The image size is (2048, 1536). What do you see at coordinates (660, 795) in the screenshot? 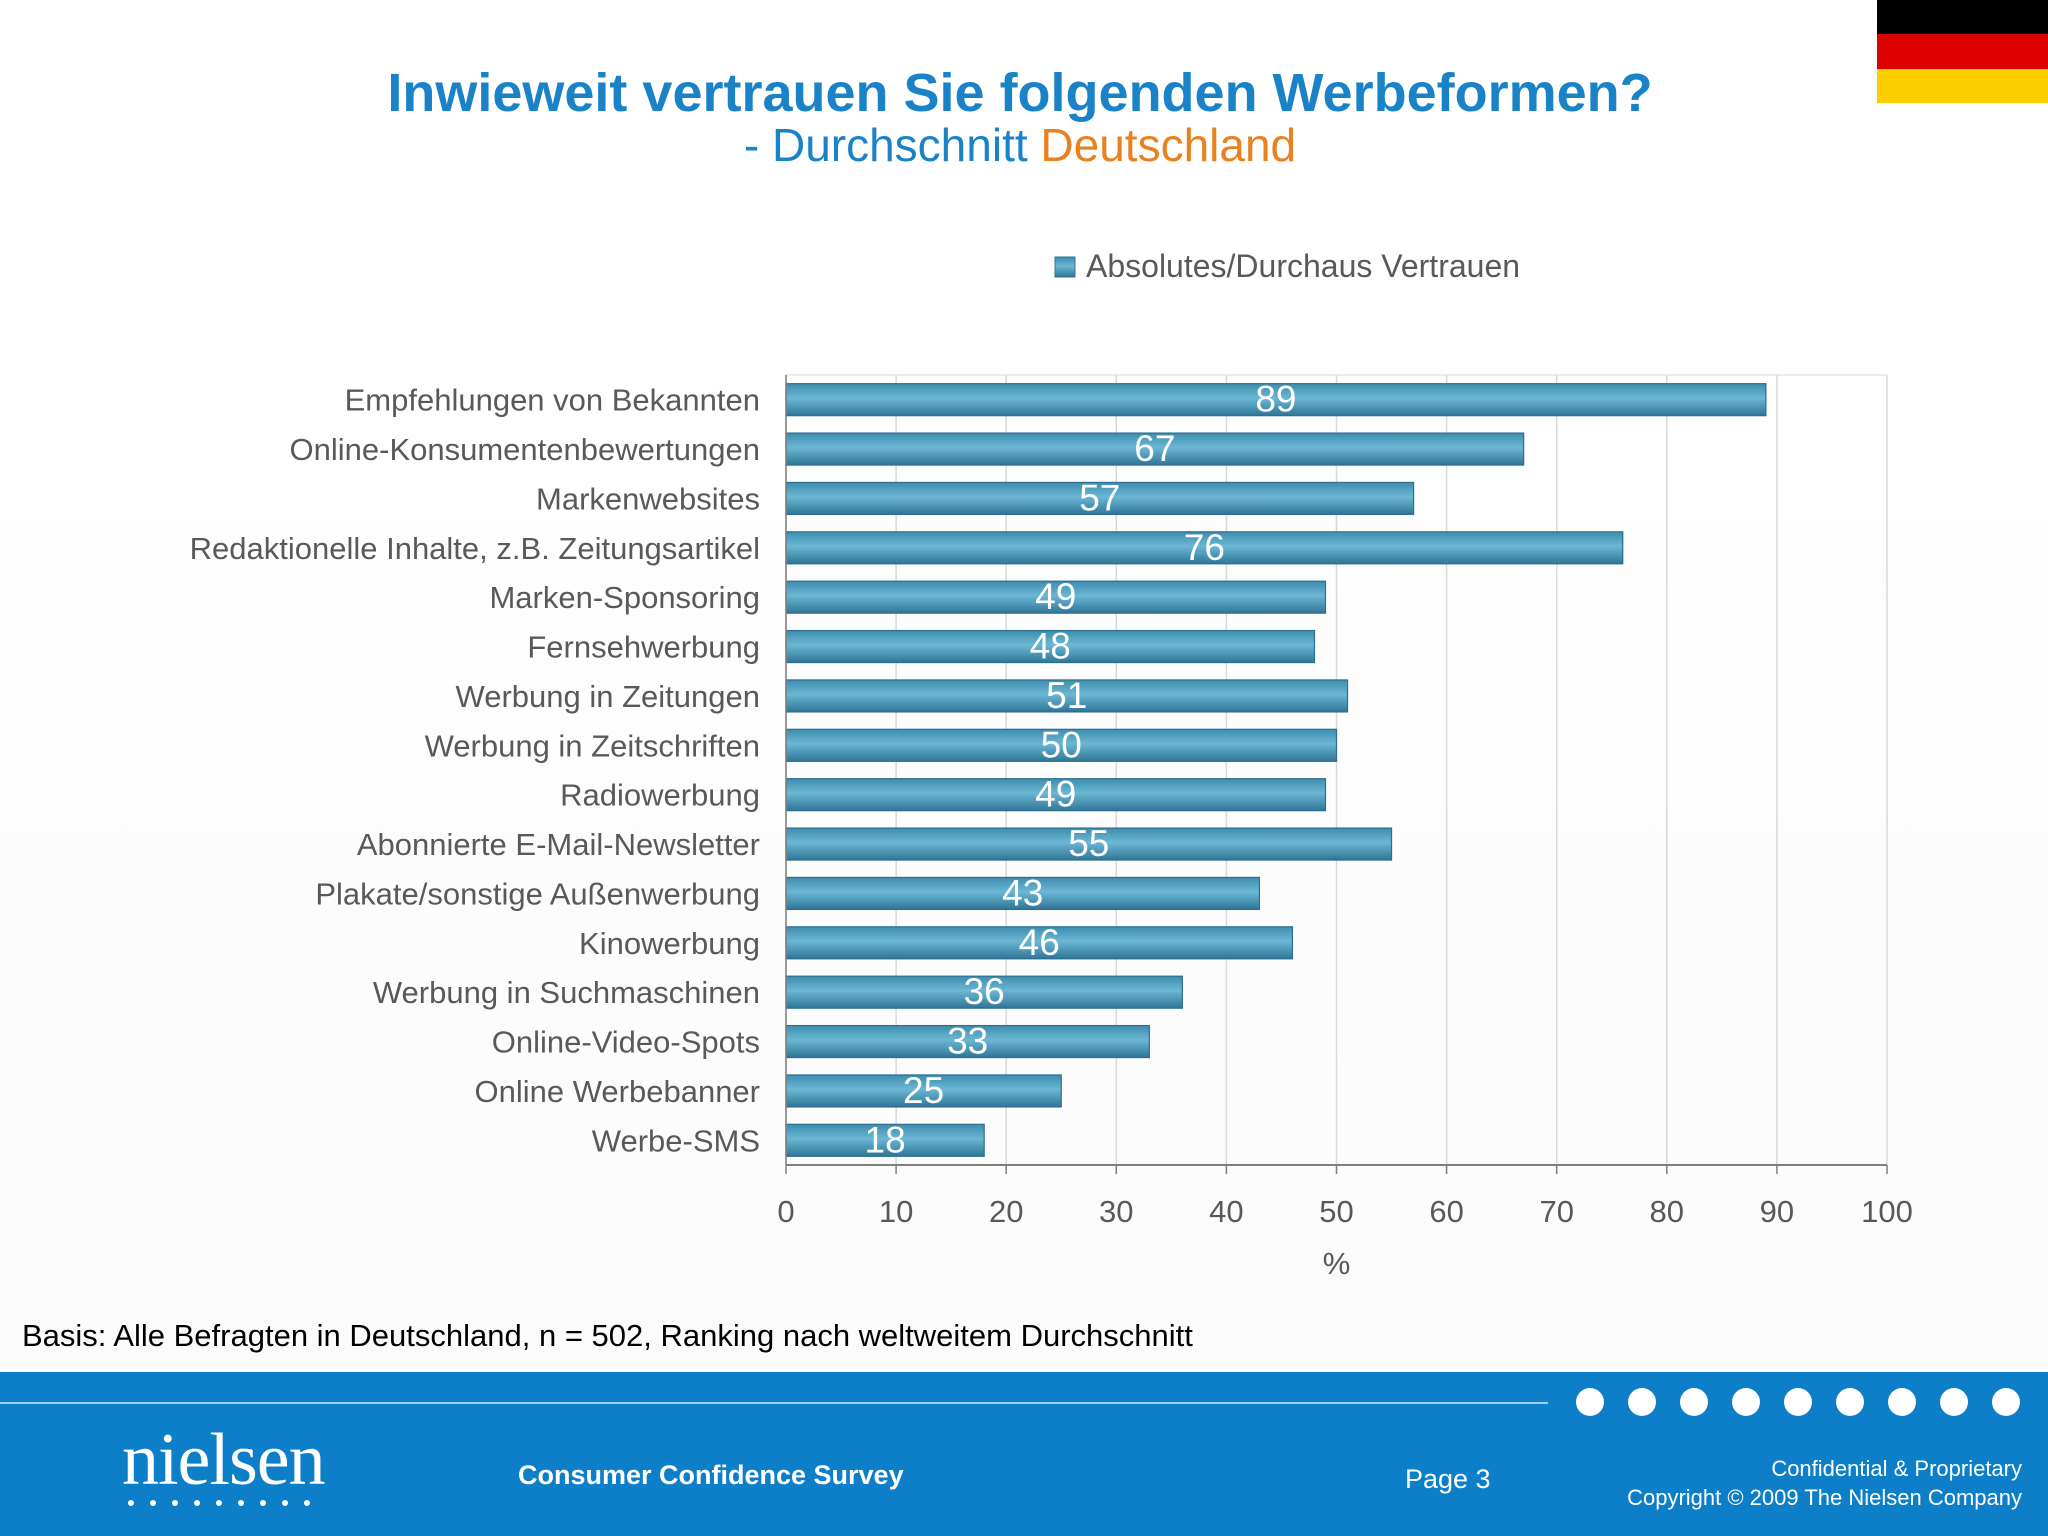
I see `category-label: Radiowerbung` at bounding box center [660, 795].